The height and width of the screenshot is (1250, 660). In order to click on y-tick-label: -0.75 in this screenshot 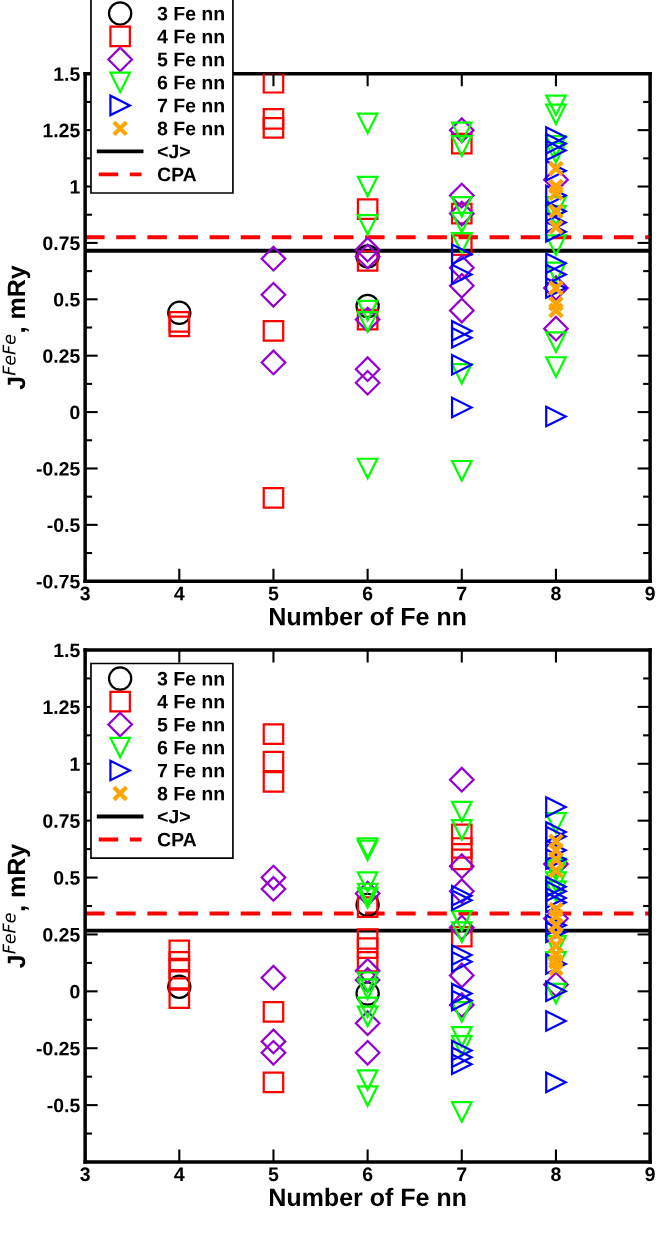, I will do `click(58, 581)`.